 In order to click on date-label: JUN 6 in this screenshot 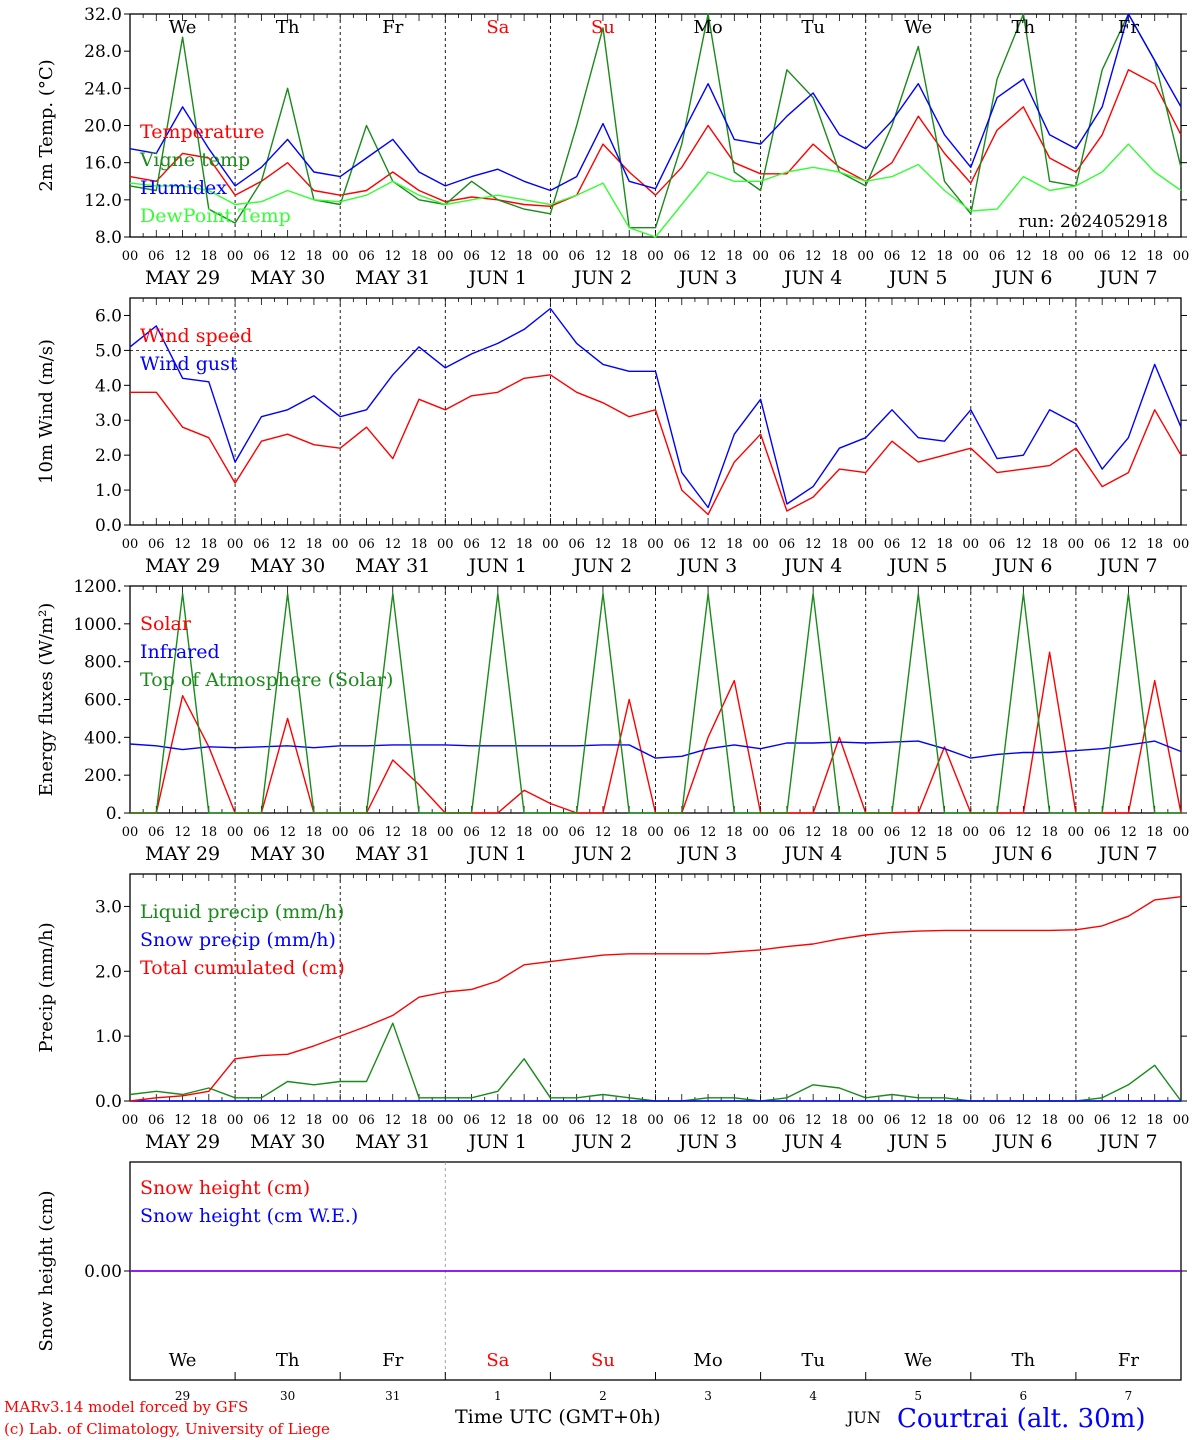, I will do `click(1022, 1142)`.